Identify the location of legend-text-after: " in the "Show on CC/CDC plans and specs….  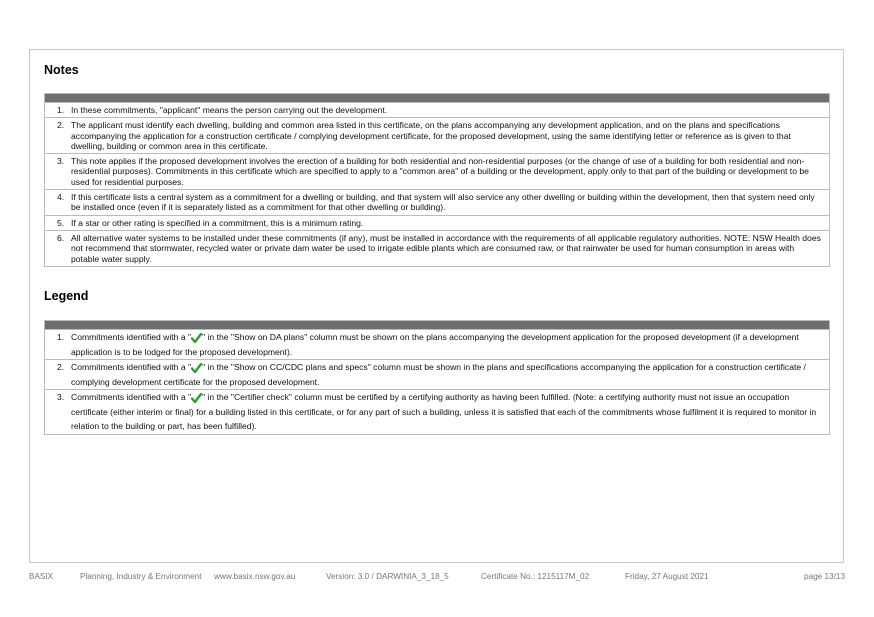
(438, 374).